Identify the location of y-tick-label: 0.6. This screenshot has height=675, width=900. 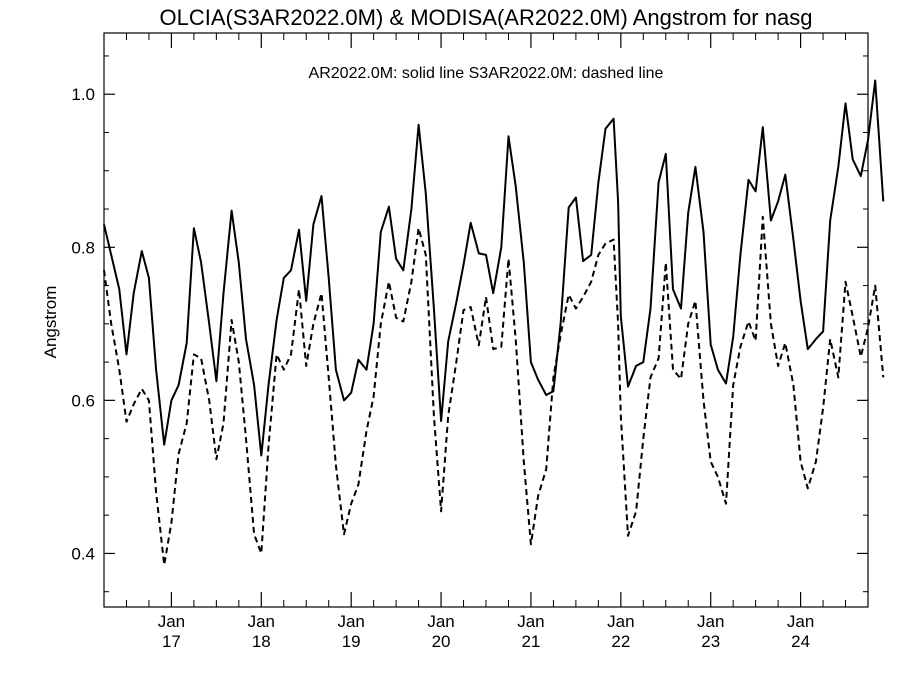
(83, 400).